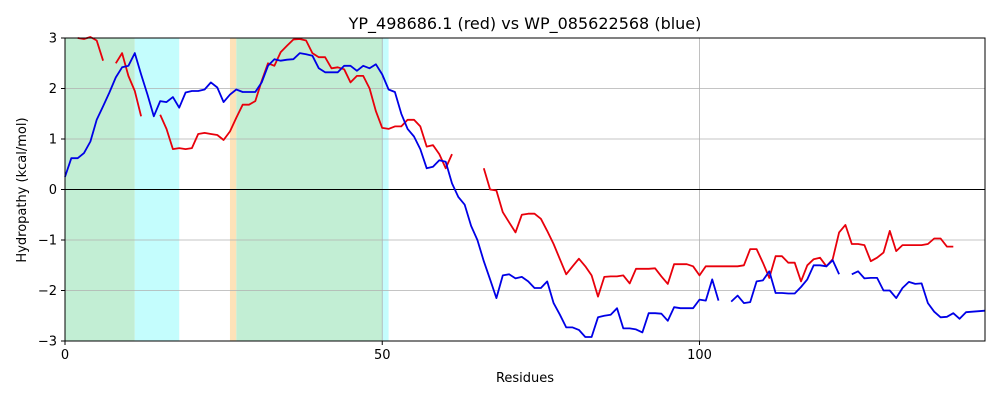  What do you see at coordinates (47, 241) in the screenshot?
I see `y-tick-label-2: −1` at bounding box center [47, 241].